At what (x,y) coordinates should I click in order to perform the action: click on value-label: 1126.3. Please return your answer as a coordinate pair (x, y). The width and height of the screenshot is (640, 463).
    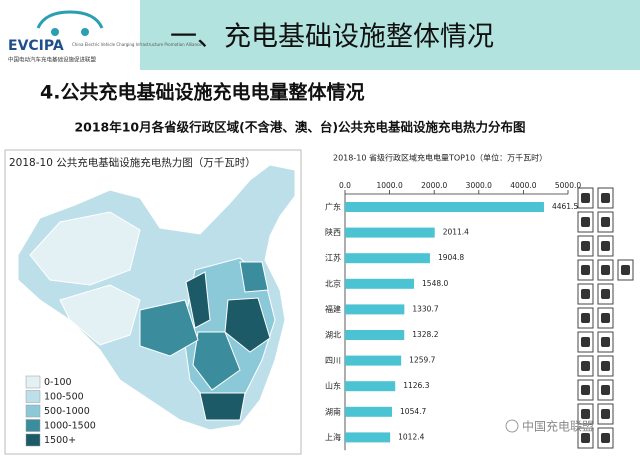
    Looking at the image, I should click on (416, 385).